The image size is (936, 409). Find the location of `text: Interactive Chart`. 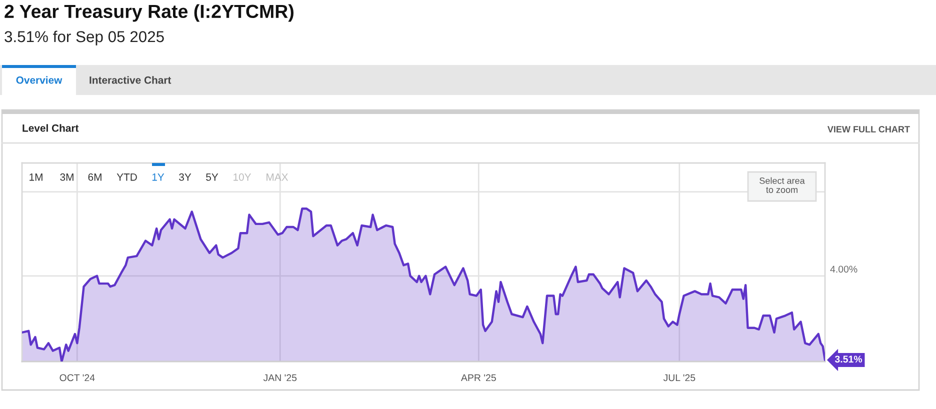

text: Interactive Chart is located at coordinates (131, 80).